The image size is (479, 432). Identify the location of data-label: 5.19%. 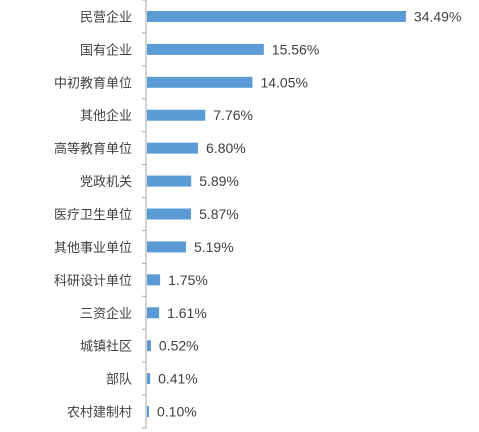
(214, 247).